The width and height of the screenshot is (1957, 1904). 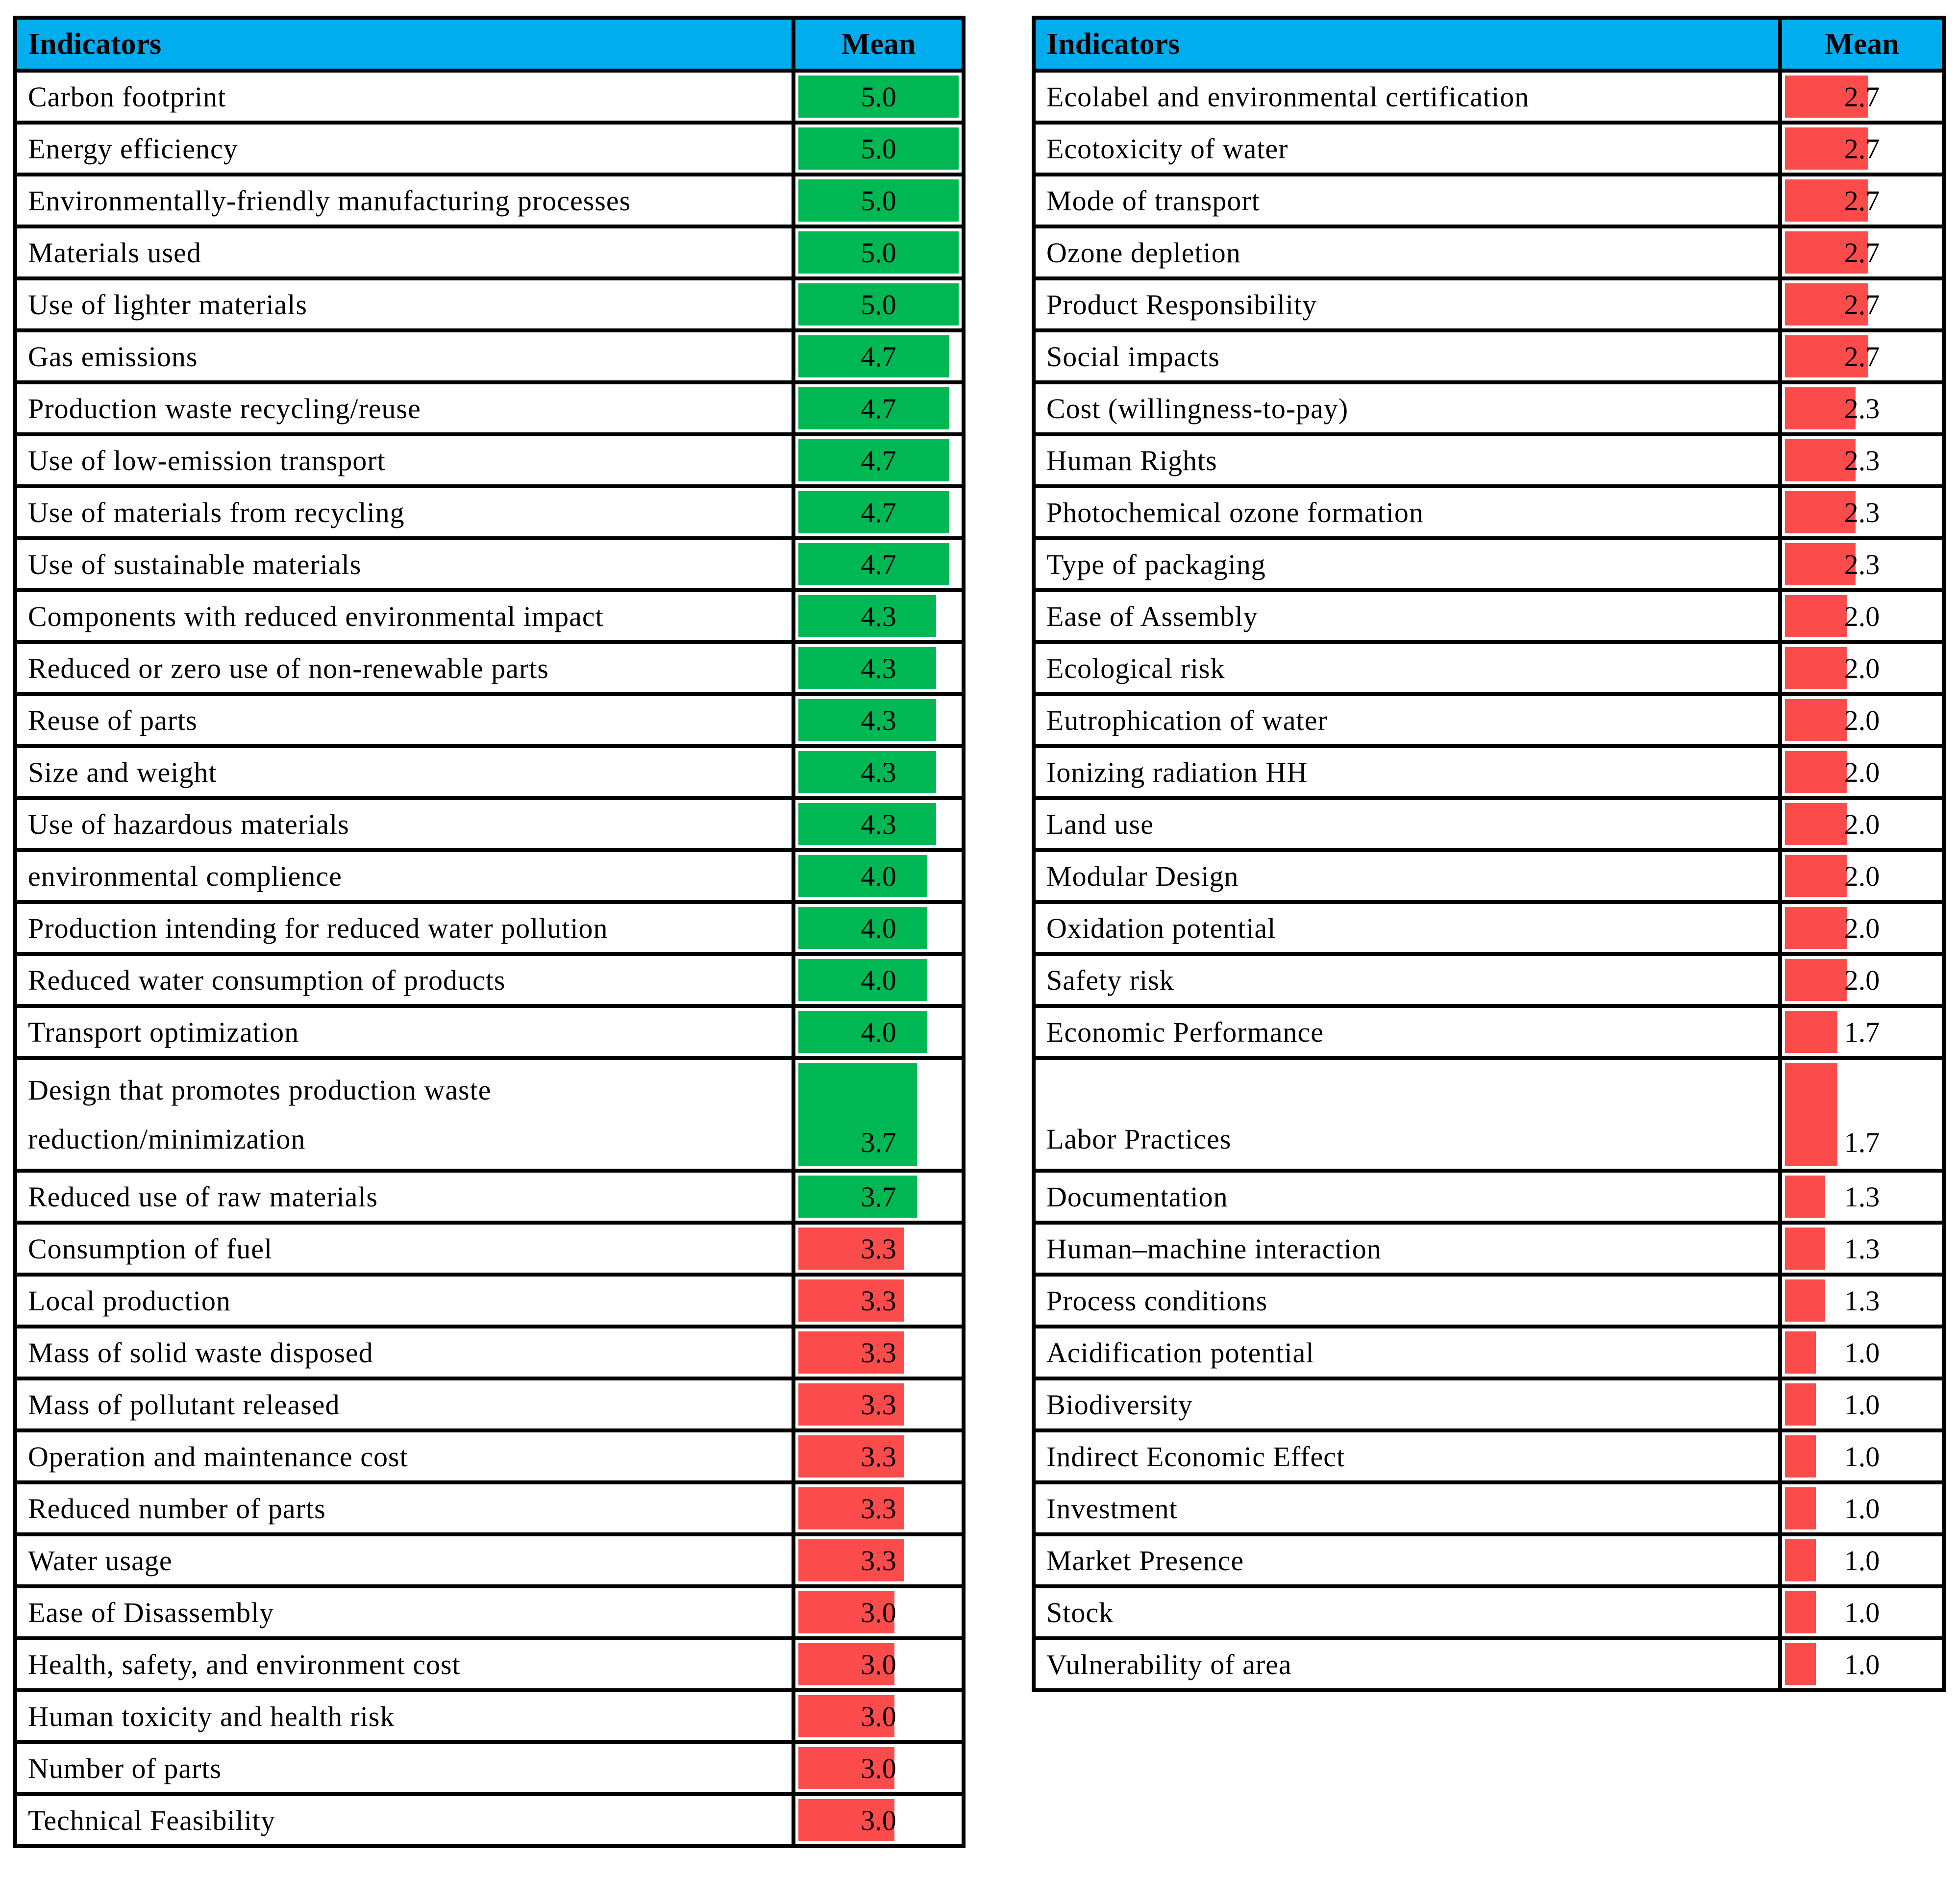 What do you see at coordinates (489, 1404) in the screenshot?
I see `table-row: Mass of pollutant released 3.3` at bounding box center [489, 1404].